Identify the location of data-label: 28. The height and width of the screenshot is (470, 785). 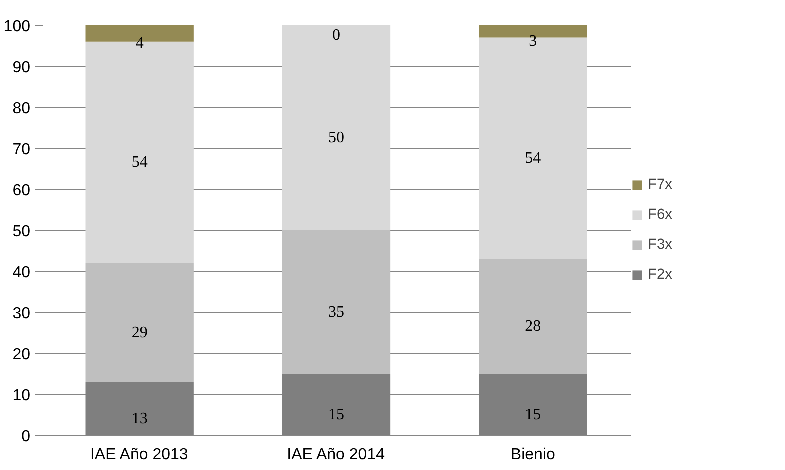
(533, 327).